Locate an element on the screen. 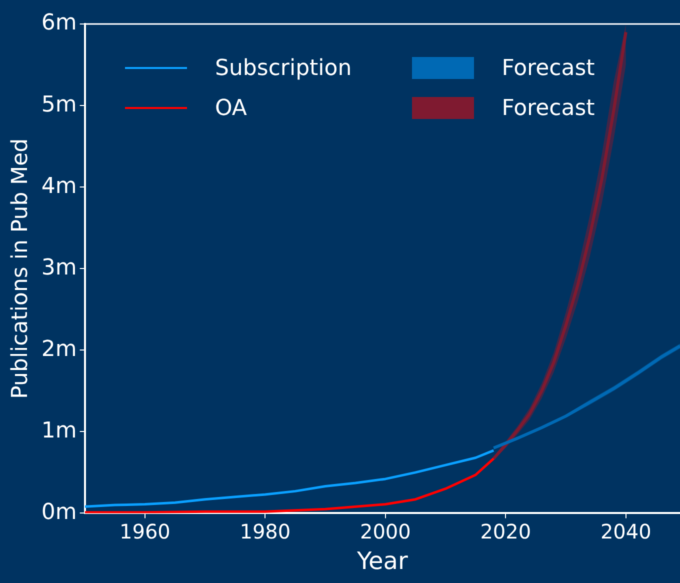 The width and height of the screenshot is (680, 583). x-tick-label: 1980 is located at coordinates (265, 531).